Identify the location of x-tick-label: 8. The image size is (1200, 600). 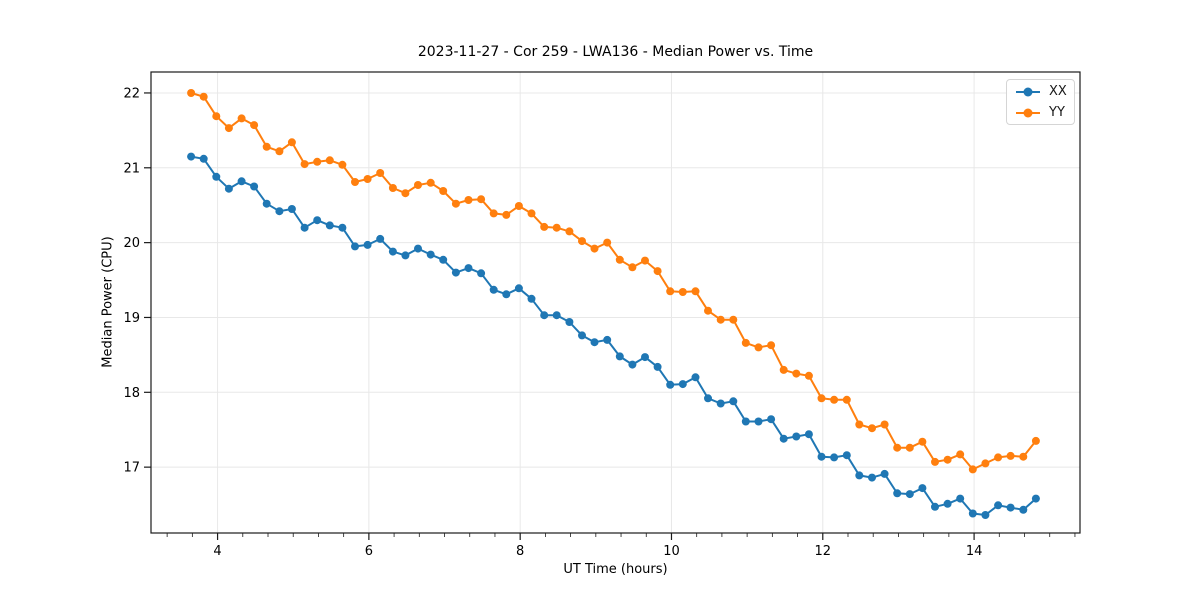
(520, 551).